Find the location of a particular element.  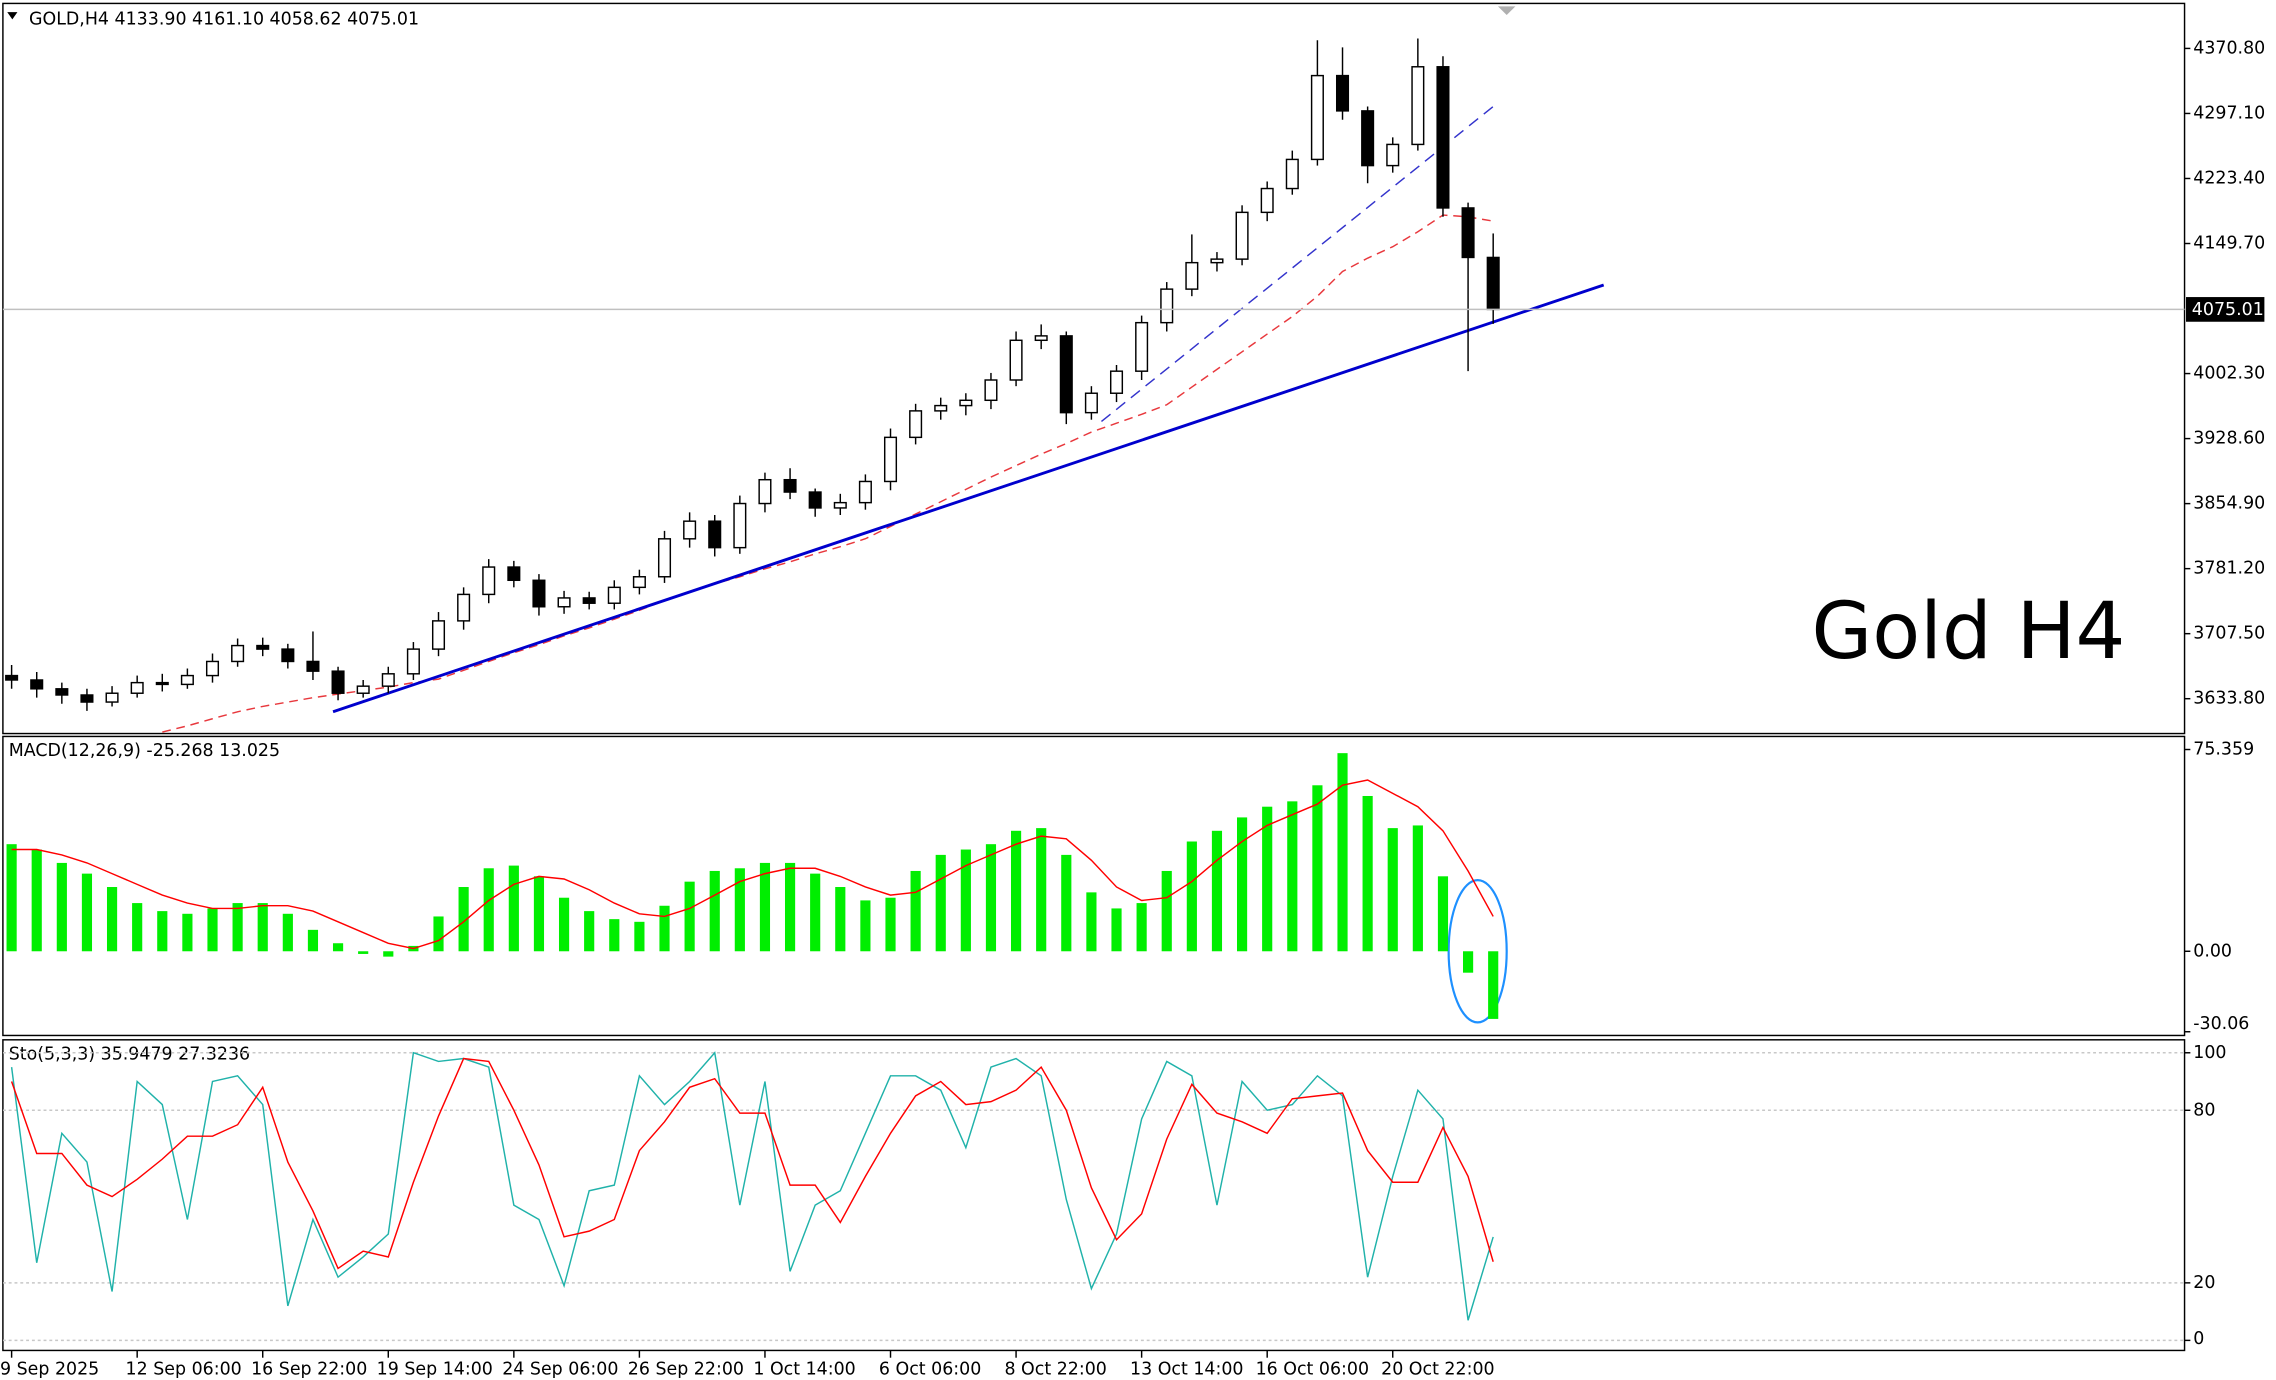

x-tick-label: 6 Oct 06:00 is located at coordinates (930, 1369).